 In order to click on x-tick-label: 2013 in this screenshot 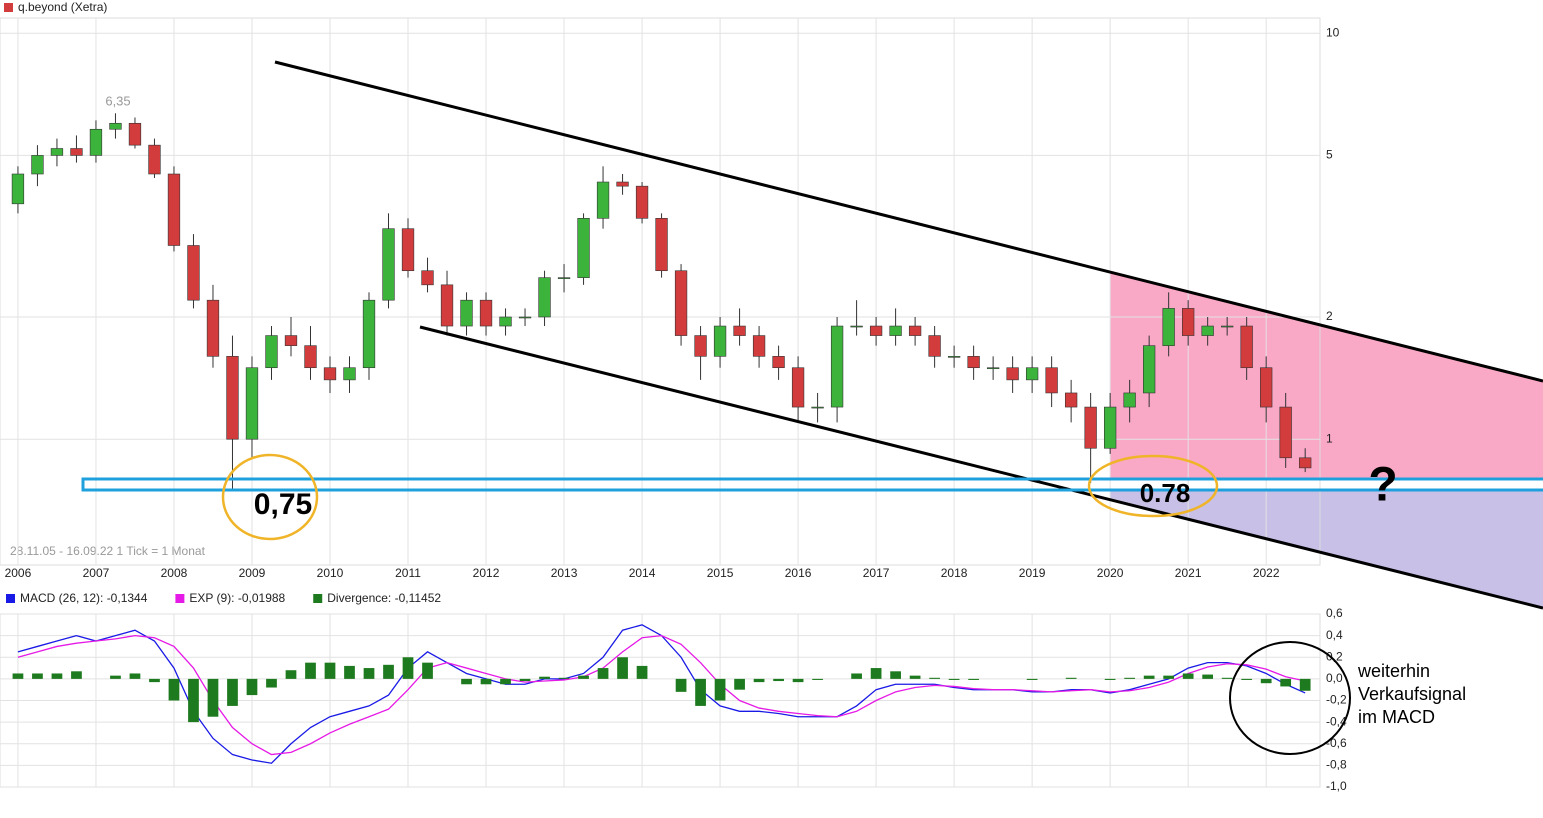, I will do `click(564, 573)`.